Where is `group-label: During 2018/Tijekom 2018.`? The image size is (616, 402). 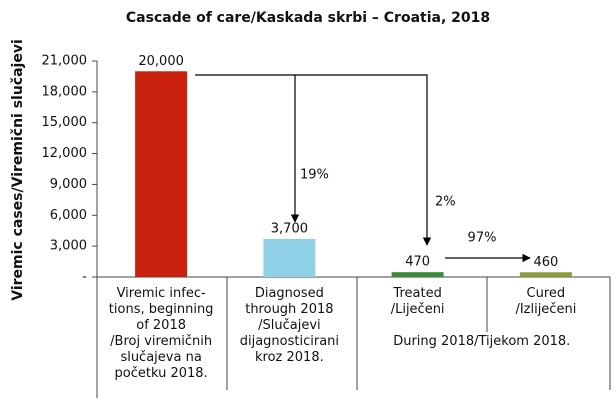
group-label: During 2018/Tijekom 2018. is located at coordinates (482, 341).